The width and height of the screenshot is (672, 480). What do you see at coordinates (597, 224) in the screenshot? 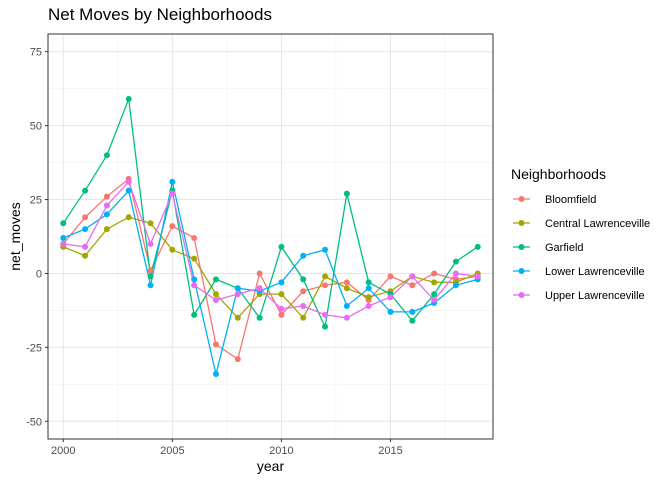
I see `legend-label: Central Lawrenceville` at bounding box center [597, 224].